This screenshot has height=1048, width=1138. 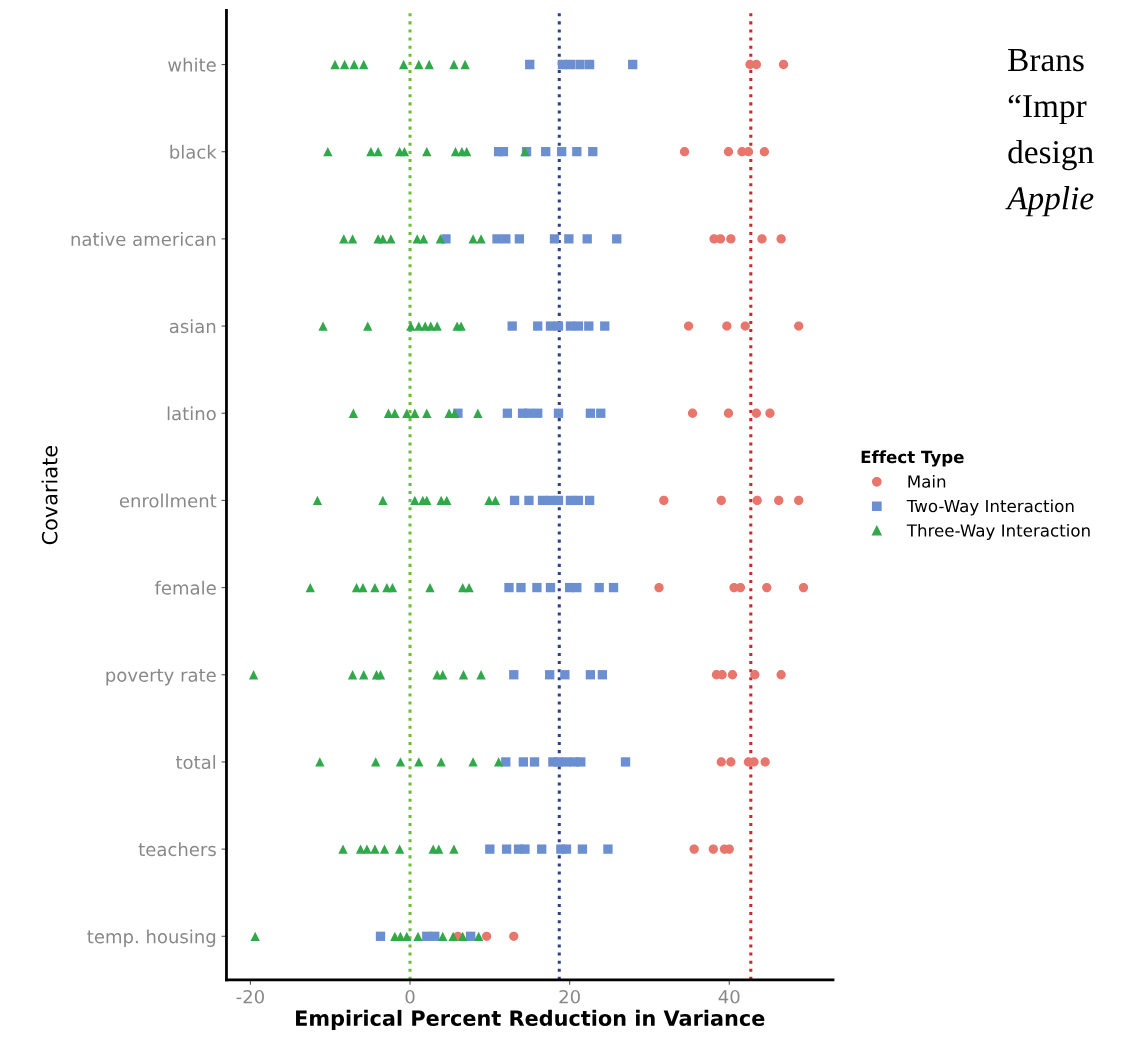 I want to click on y-tick-label: native american, so click(x=143, y=239).